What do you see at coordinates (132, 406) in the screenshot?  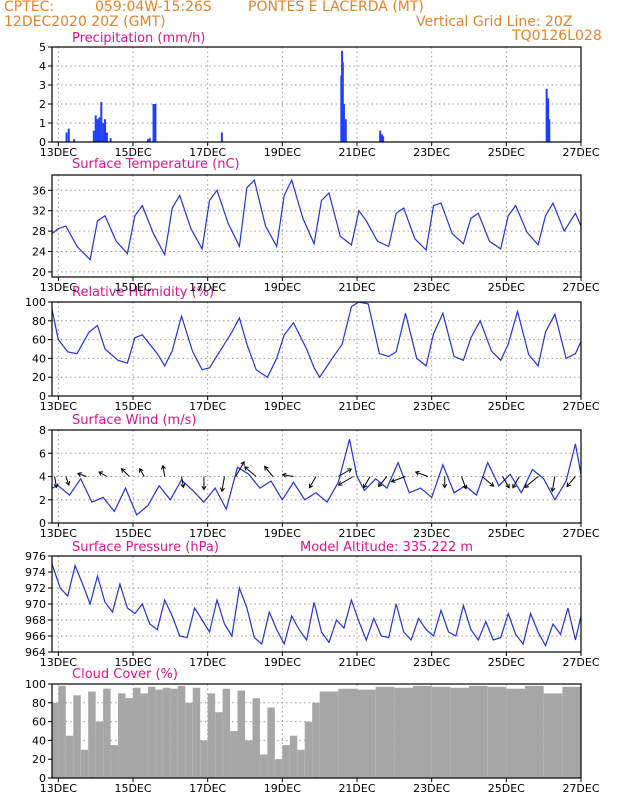 I see `rh-xtick-label-1: 15DEC` at bounding box center [132, 406].